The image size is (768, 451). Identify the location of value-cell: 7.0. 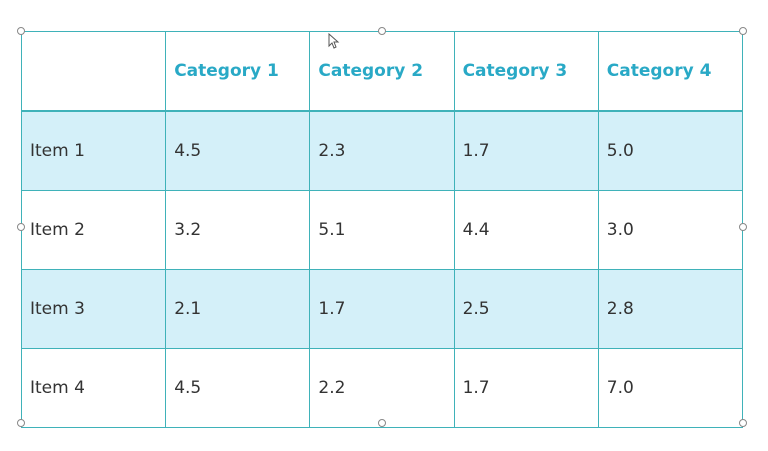
(670, 388).